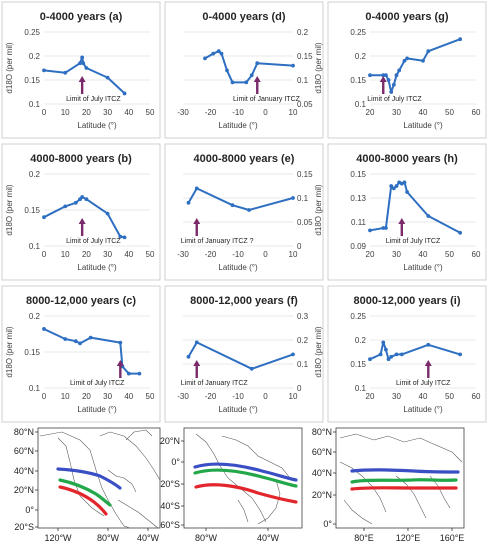 This screenshot has height=550, width=490. I want to click on y-tick-label: 0.2, so click(35, 56).